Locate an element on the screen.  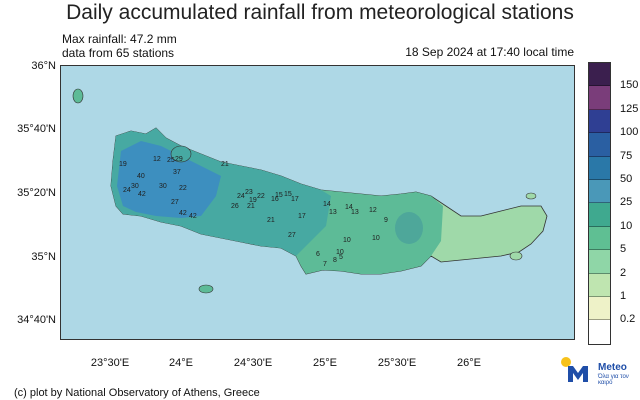
legend-level-label: 100 is located at coordinates (629, 132).